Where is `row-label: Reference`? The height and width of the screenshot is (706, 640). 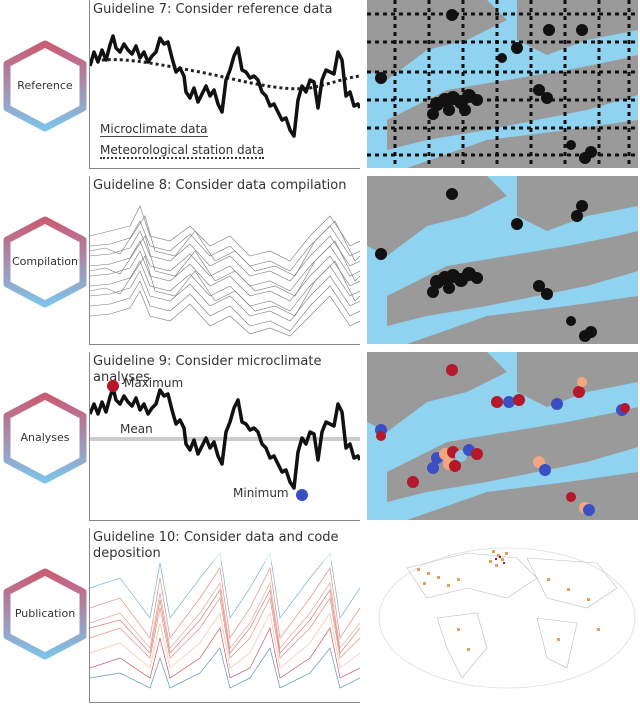
row-label: Reference is located at coordinates (45, 85).